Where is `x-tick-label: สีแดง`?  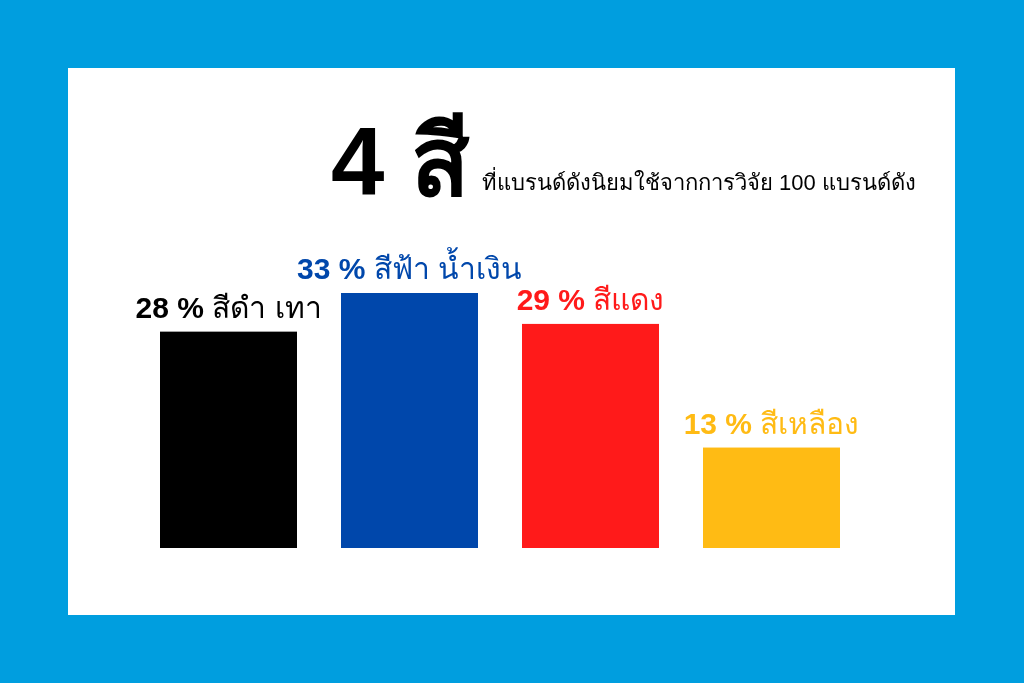 x-tick-label: สีแดง is located at coordinates (629, 299).